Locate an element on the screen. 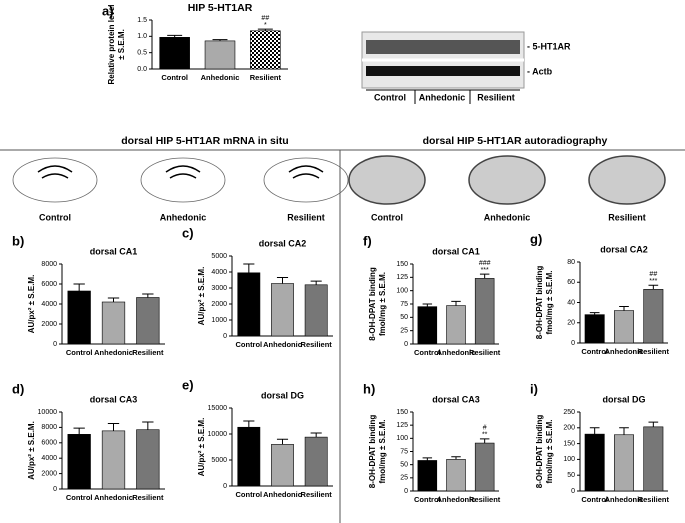  y-tick-label: 10000 is located at coordinates (48, 412).